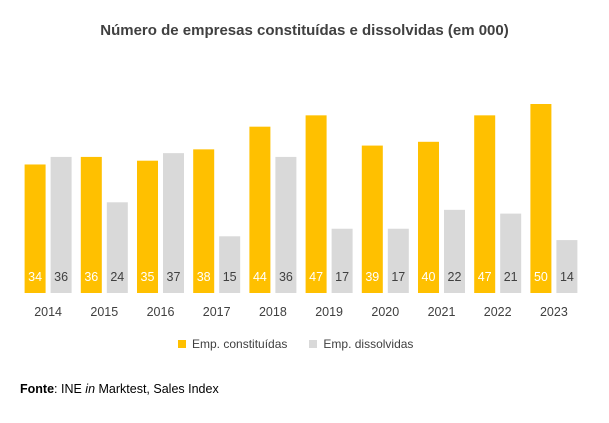 Image resolution: width=609 pixels, height=423 pixels. What do you see at coordinates (511, 277) in the screenshot?
I see `data-label-dissolvidas-2022: 21` at bounding box center [511, 277].